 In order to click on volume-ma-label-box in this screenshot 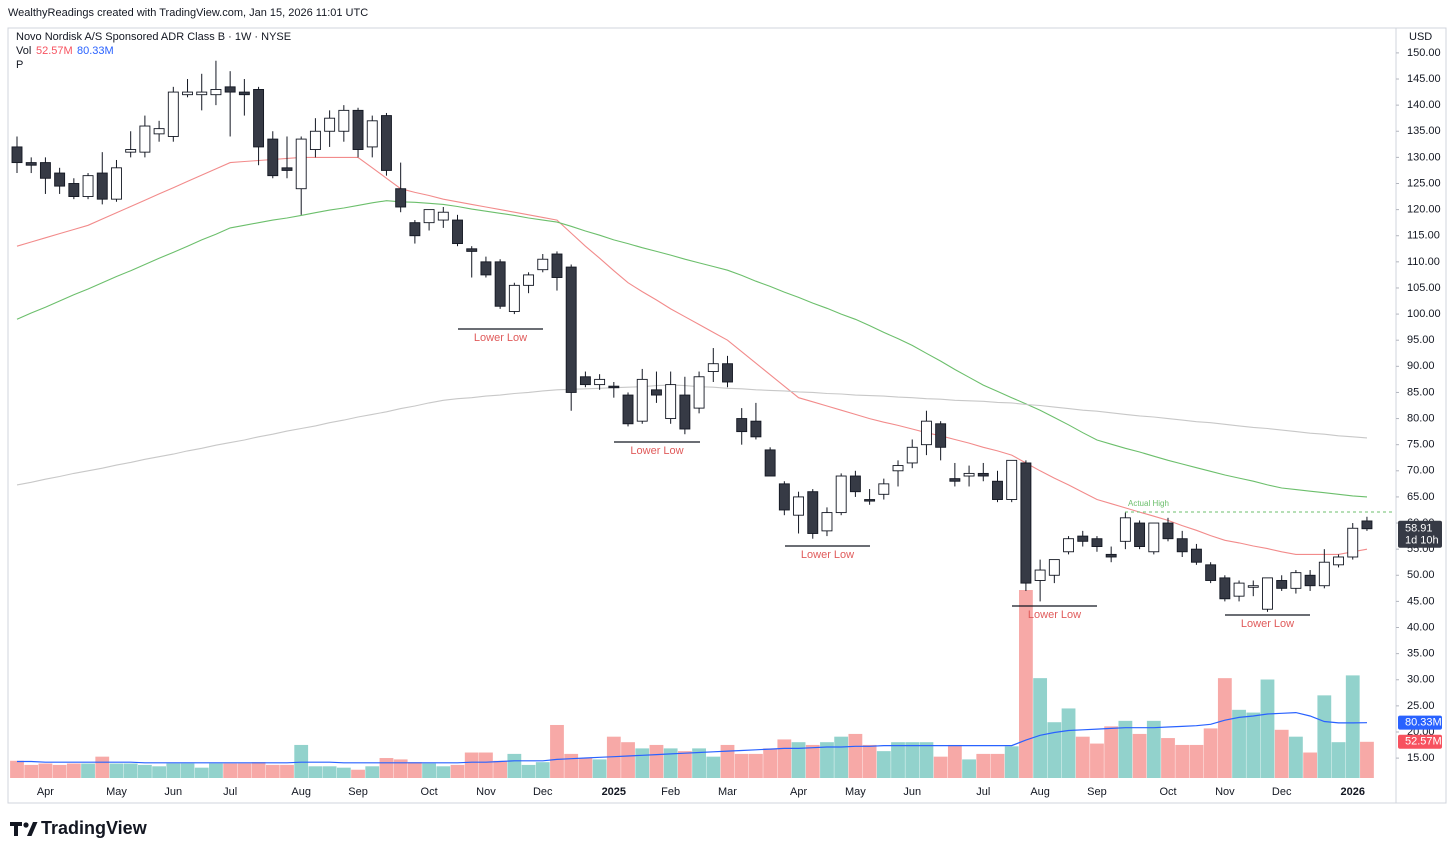, I will do `click(1420, 722)`.